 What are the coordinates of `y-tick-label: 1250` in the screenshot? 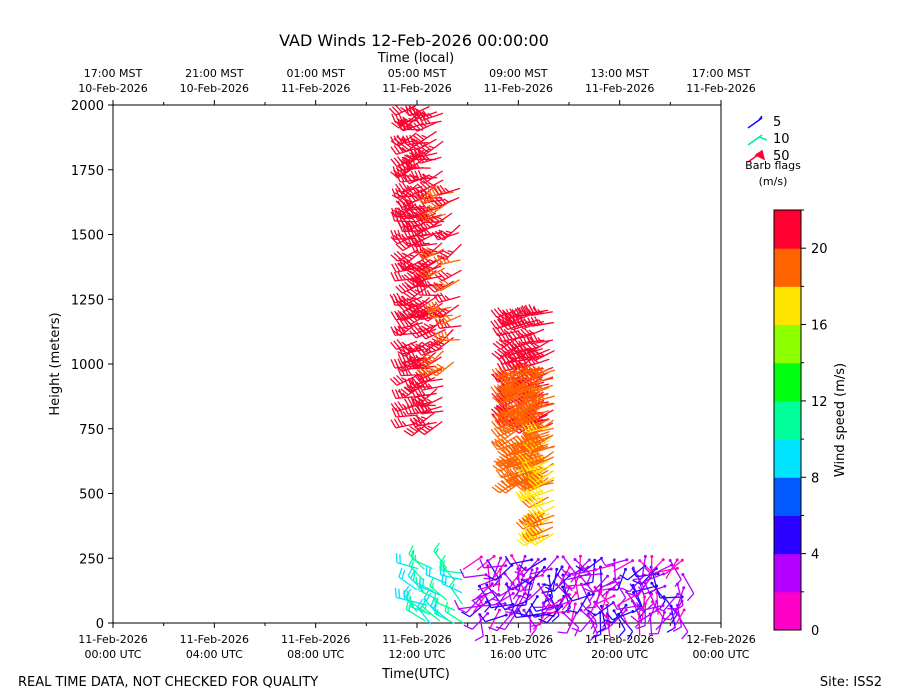 It's located at (87, 300).